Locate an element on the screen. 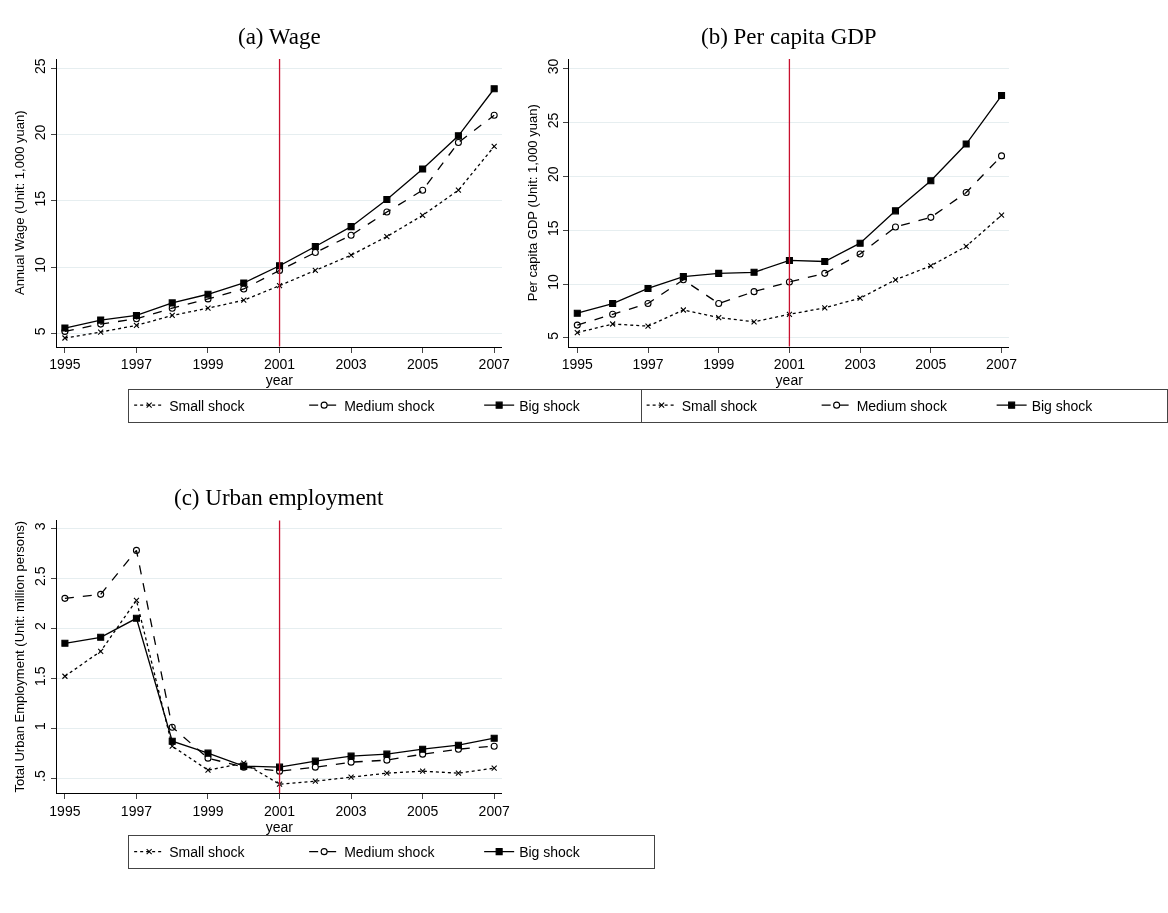  x-tick-label: 1999 is located at coordinates (208, 810).